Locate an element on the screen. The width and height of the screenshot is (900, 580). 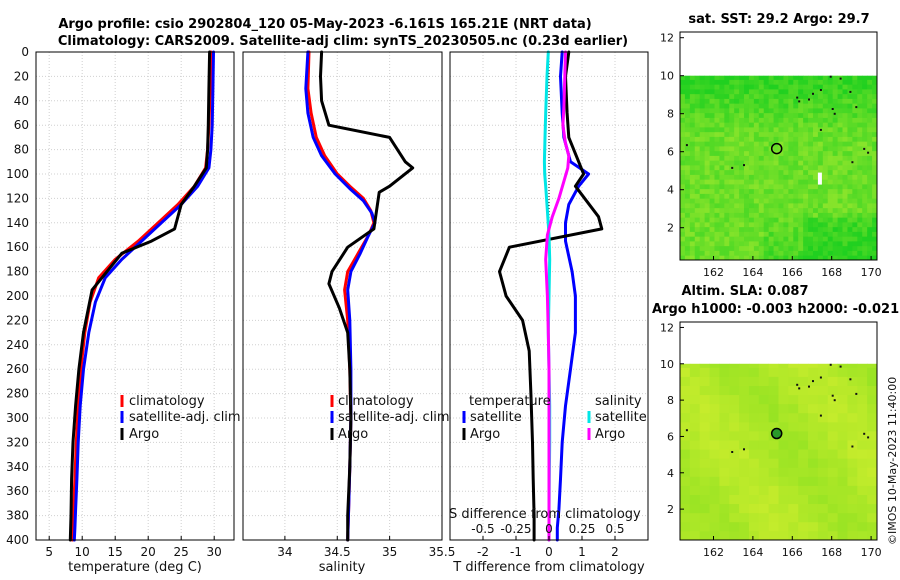
depth-tick-label-14: 280 is located at coordinates (17, 394).